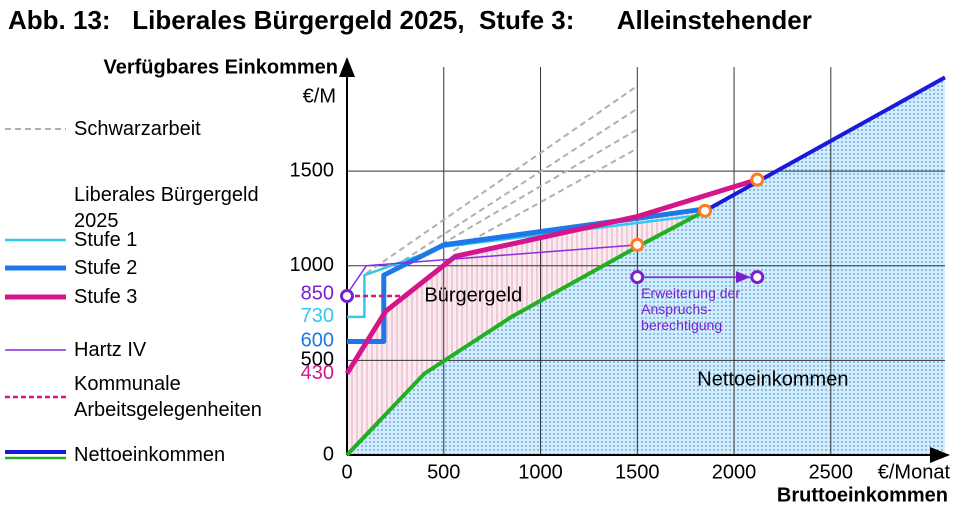 The width and height of the screenshot is (954, 512). I want to click on x-tick-label: 1000, so click(540, 472).